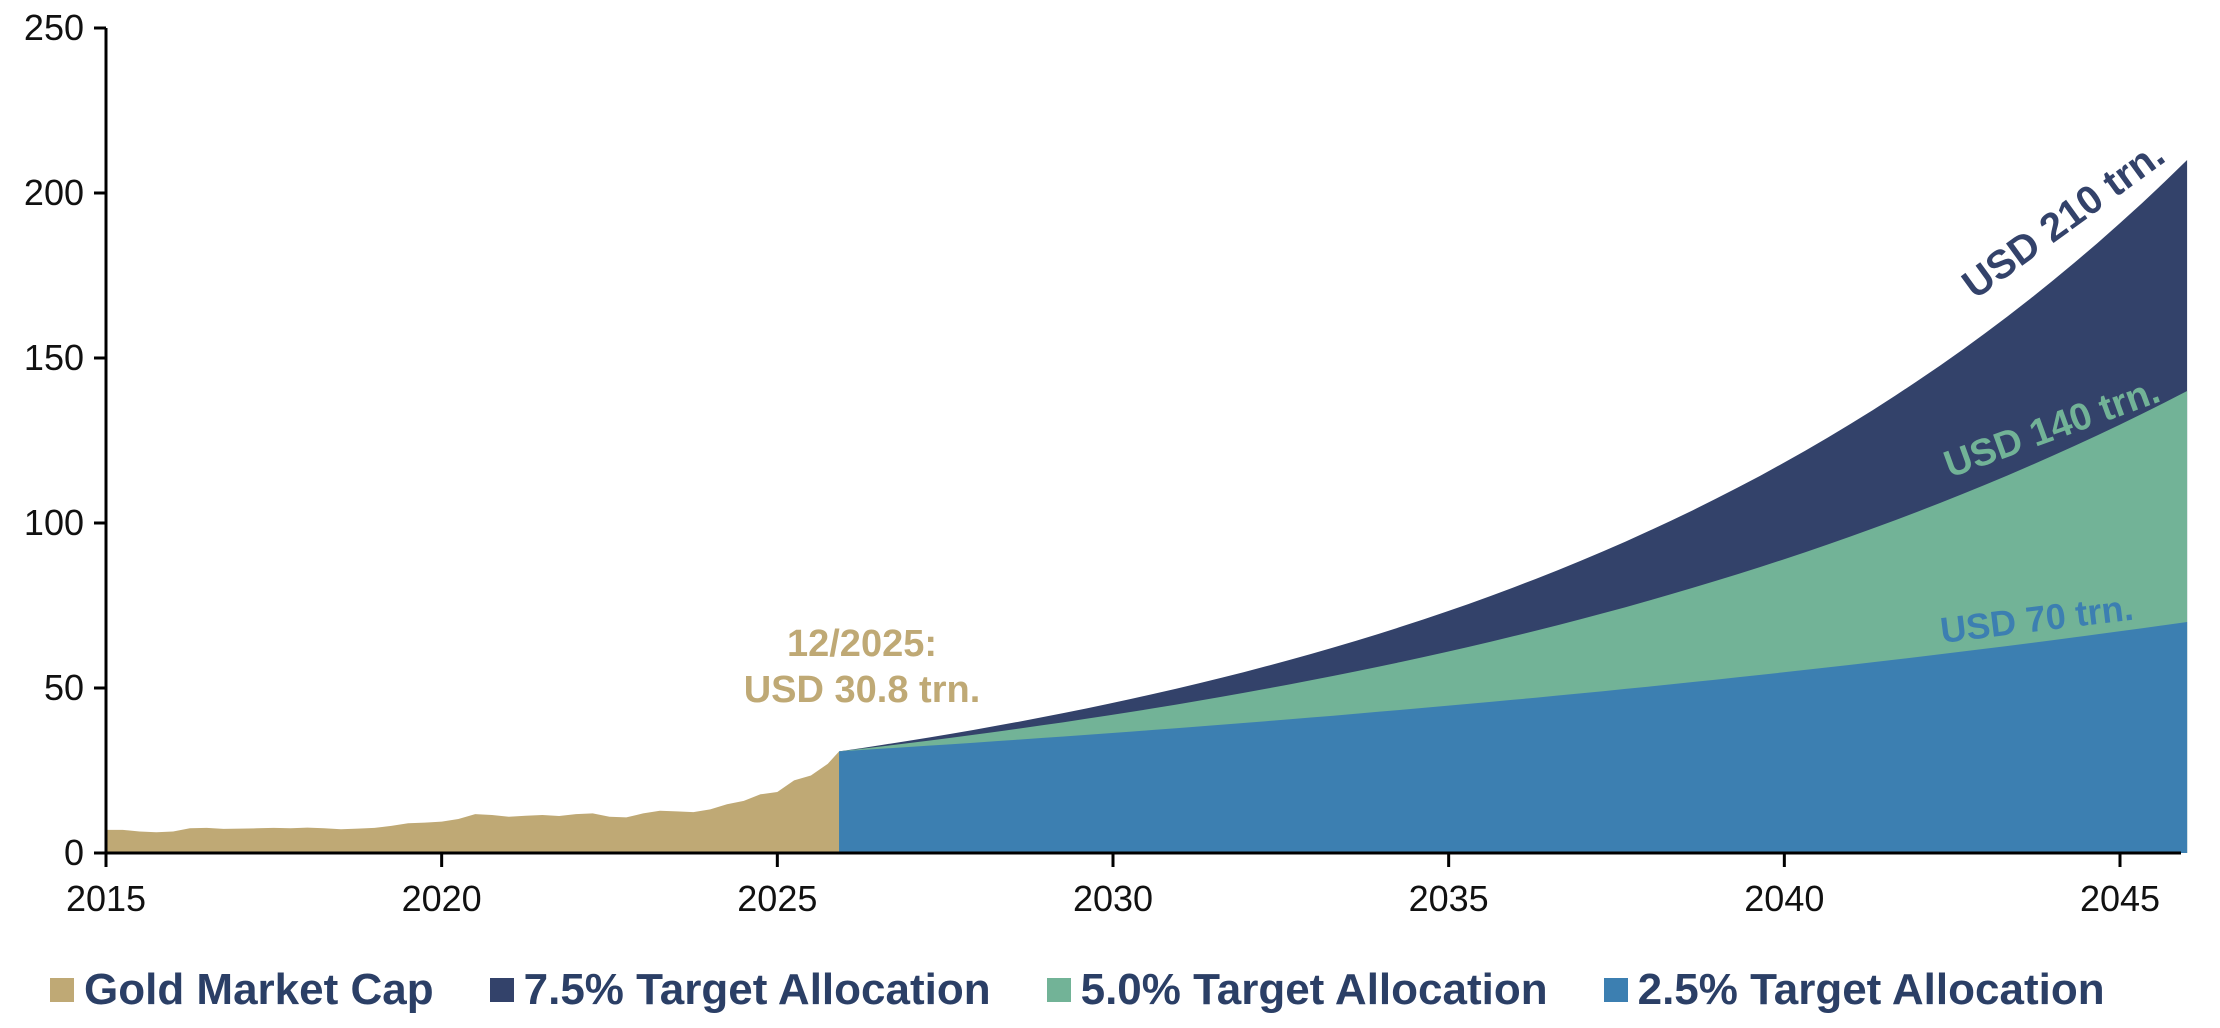  I want to click on x-axis-ticks: 2015 2020 2025 2030 2035 2040 2045, so click(1113, 886).